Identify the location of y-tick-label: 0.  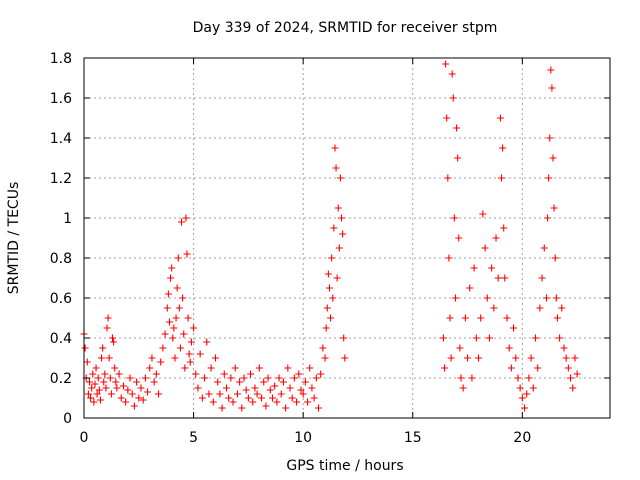
(67, 419).